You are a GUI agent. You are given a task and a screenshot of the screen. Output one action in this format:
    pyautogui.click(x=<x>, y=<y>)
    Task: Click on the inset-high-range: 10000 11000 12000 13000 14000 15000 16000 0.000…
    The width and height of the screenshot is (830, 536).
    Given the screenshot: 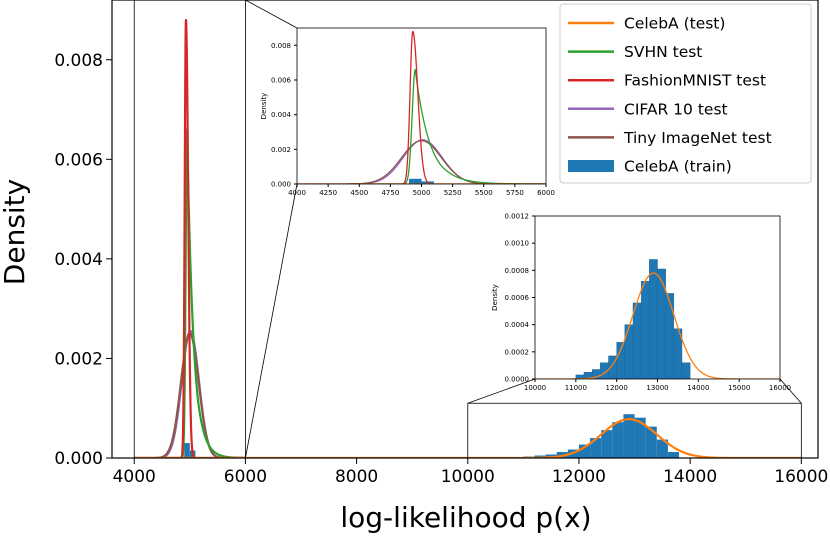 What is the action you would take?
    pyautogui.click(x=641, y=302)
    